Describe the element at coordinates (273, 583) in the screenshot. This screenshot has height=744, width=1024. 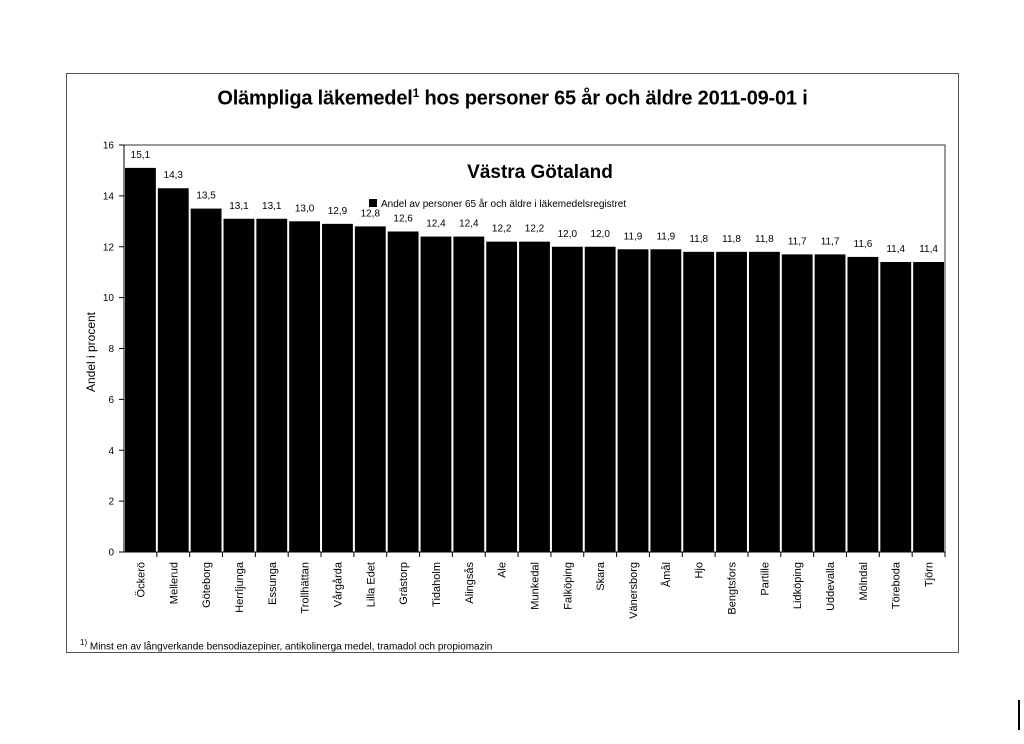
I see `x-tick-label: Essunga` at that location.